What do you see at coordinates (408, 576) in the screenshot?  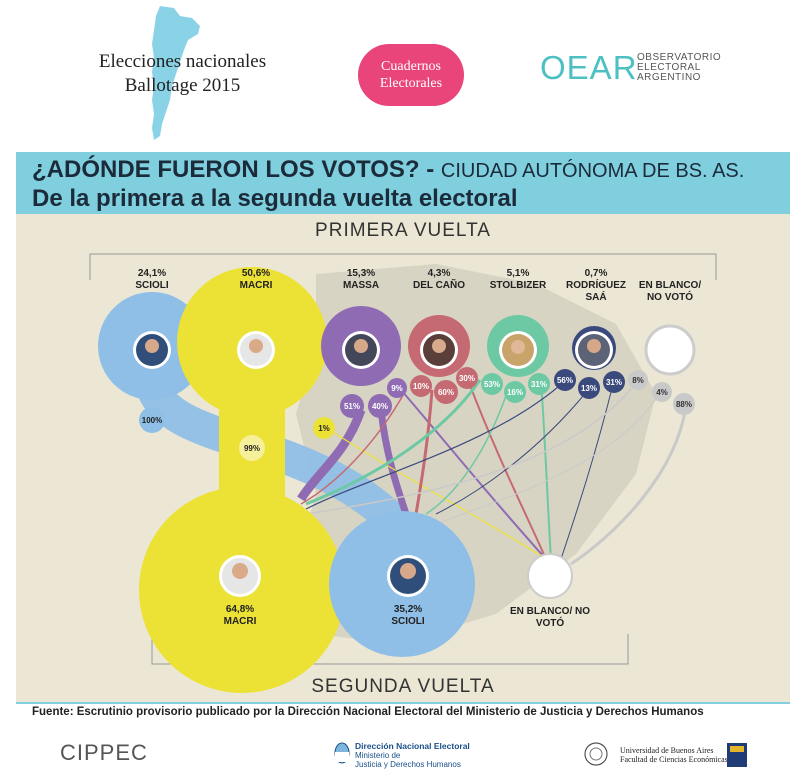 I see `avatar-scioli-second` at bounding box center [408, 576].